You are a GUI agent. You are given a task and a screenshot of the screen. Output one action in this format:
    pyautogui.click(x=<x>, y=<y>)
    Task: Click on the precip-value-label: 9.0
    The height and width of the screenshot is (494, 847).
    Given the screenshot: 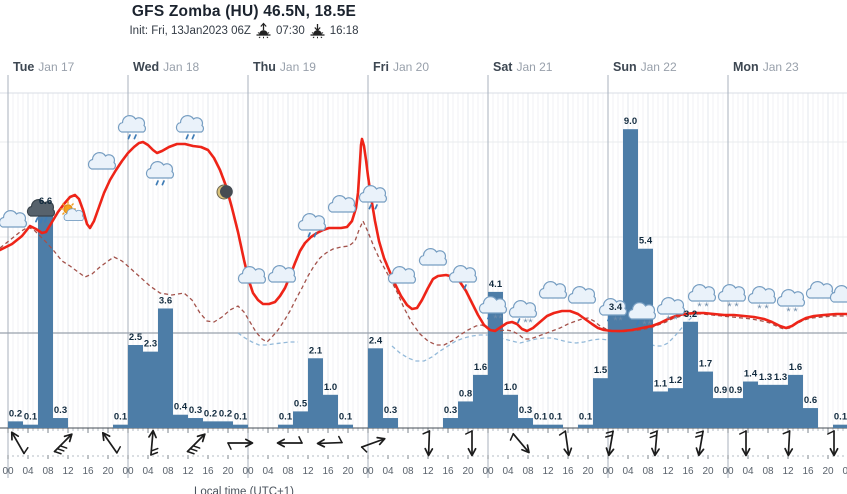 What is the action you would take?
    pyautogui.click(x=630, y=121)
    